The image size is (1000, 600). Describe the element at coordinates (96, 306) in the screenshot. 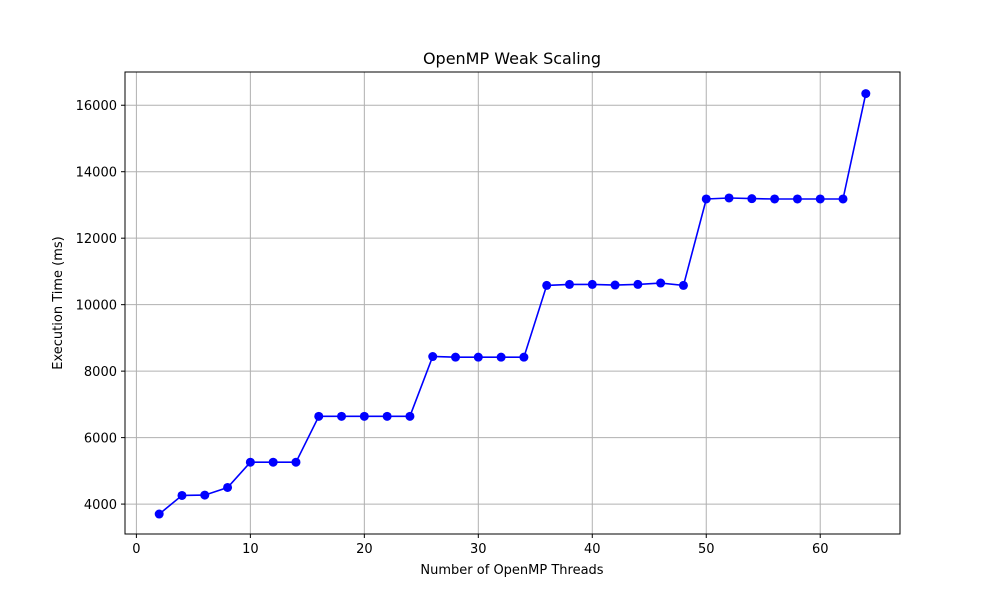

I see `y-tick-label: 10000` at that location.